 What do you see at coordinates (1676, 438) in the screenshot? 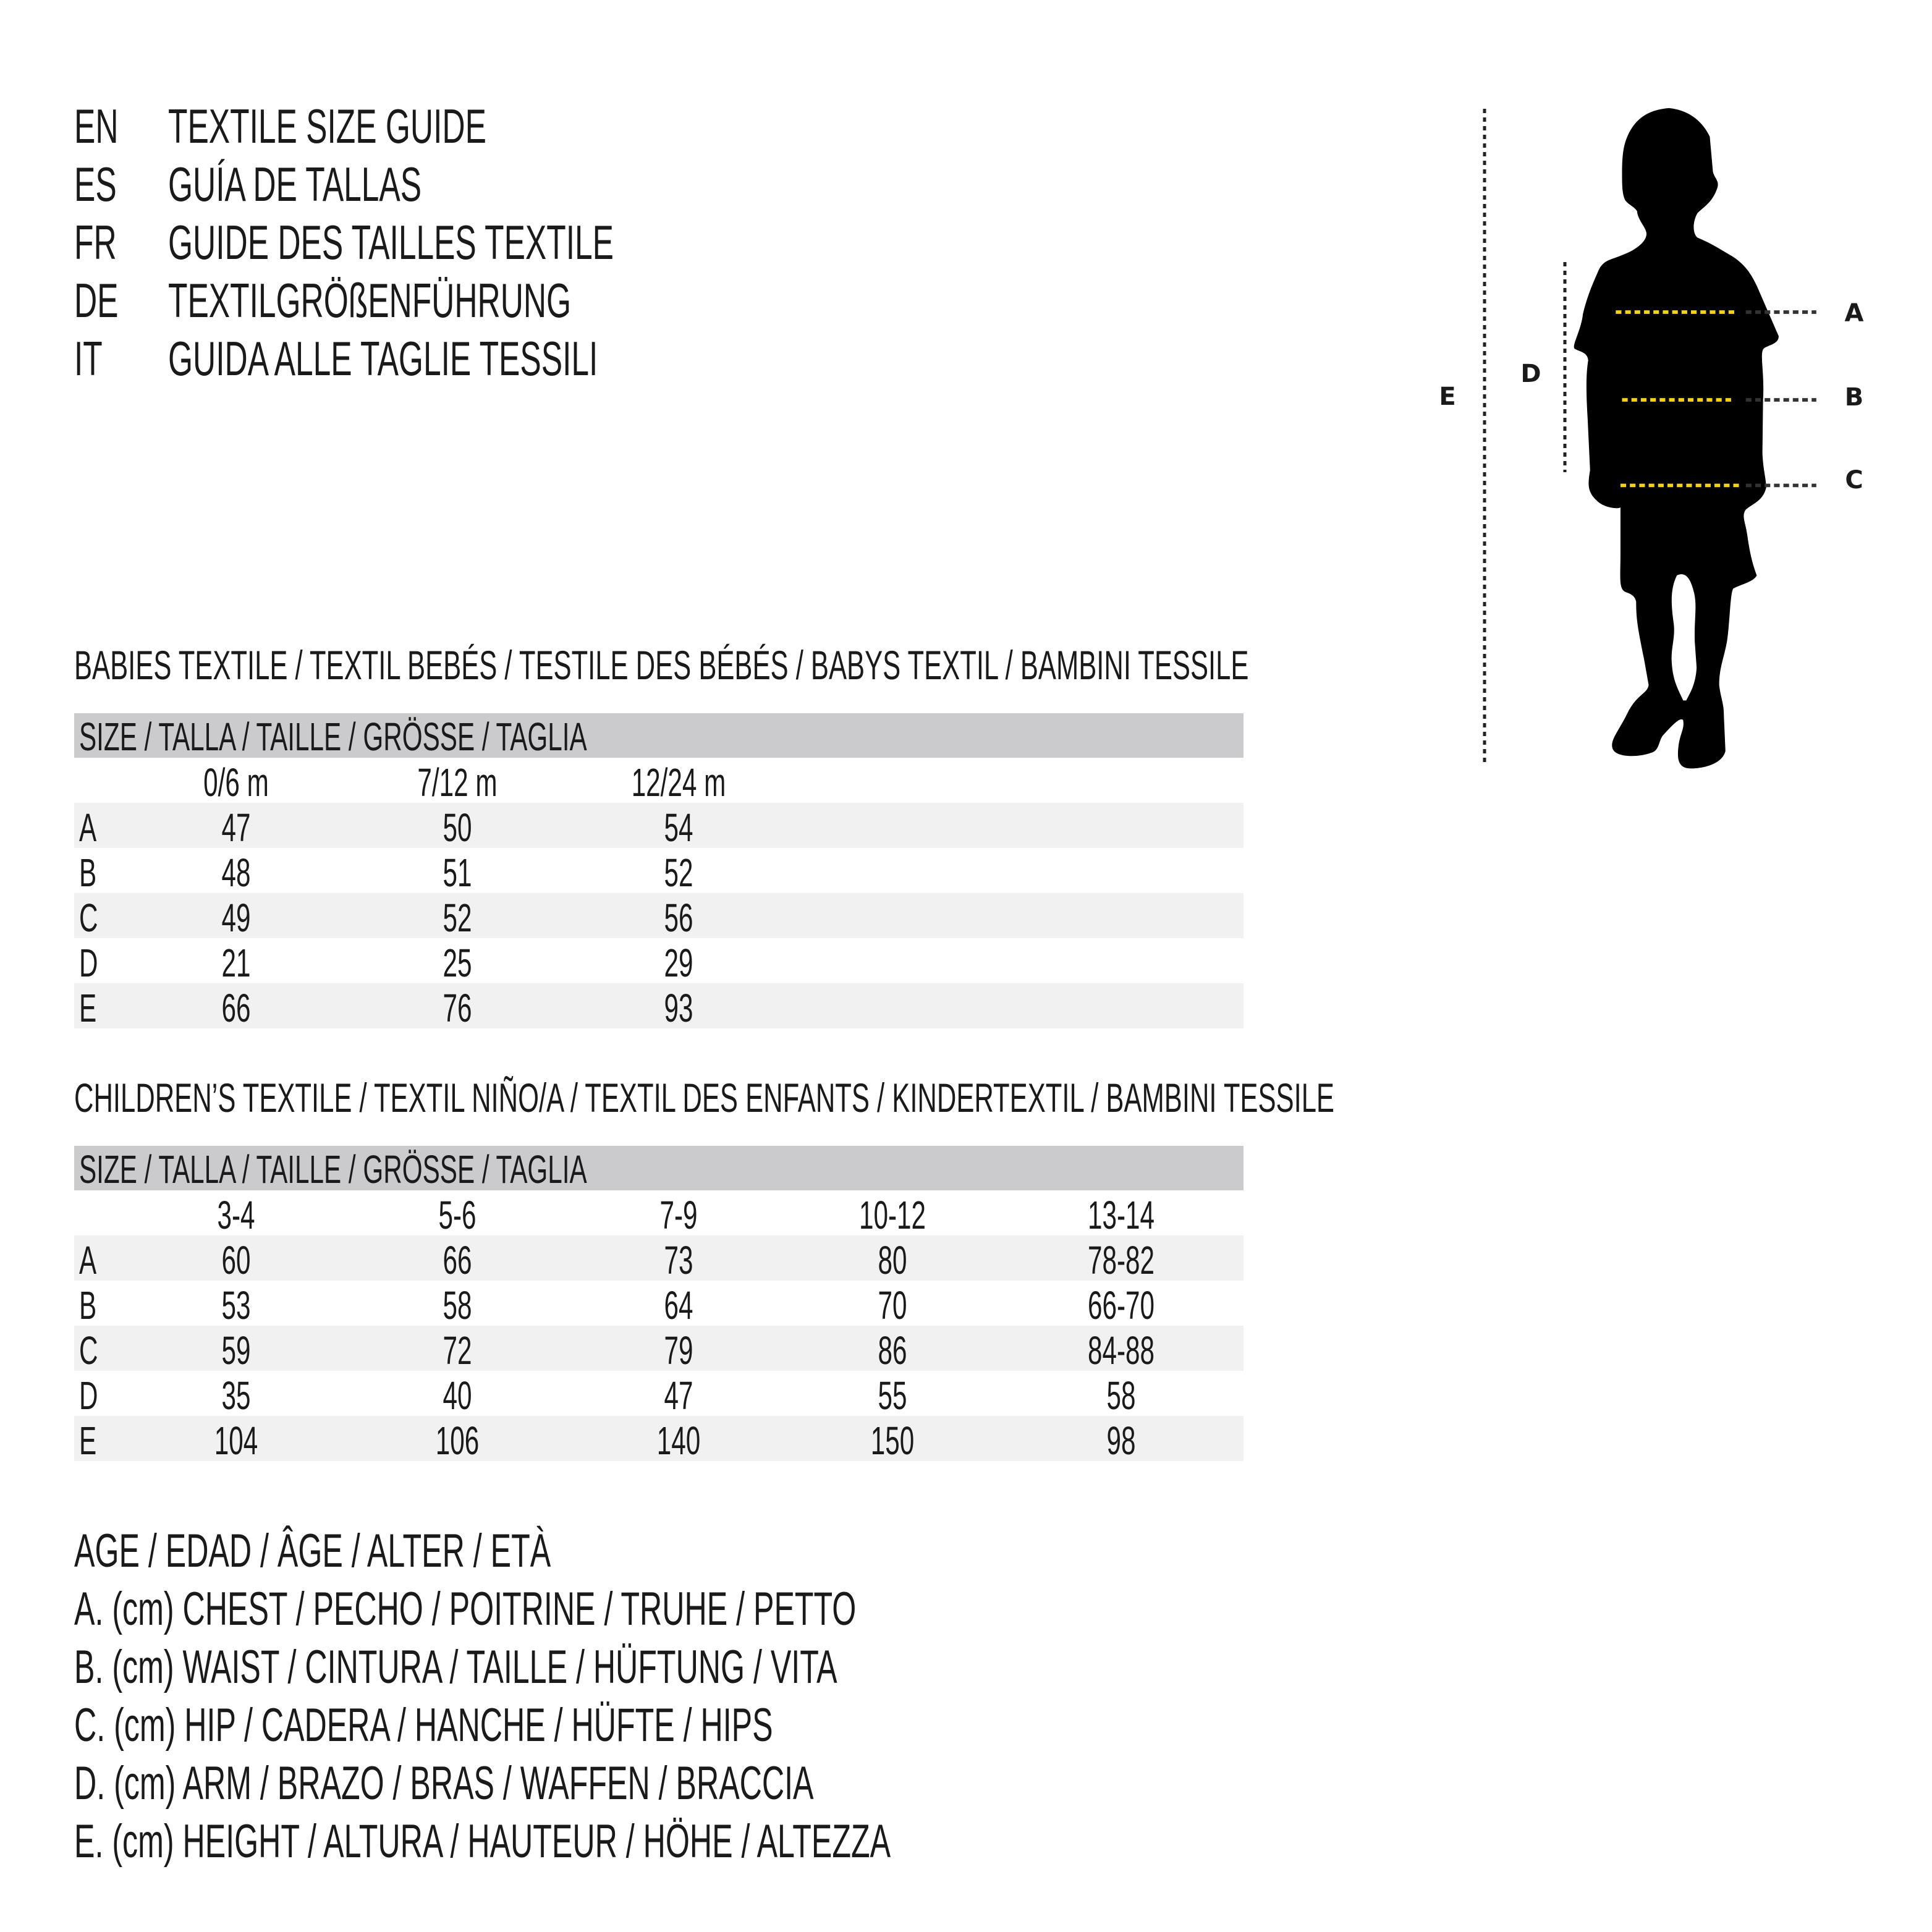
I see `child-silhouette` at bounding box center [1676, 438].